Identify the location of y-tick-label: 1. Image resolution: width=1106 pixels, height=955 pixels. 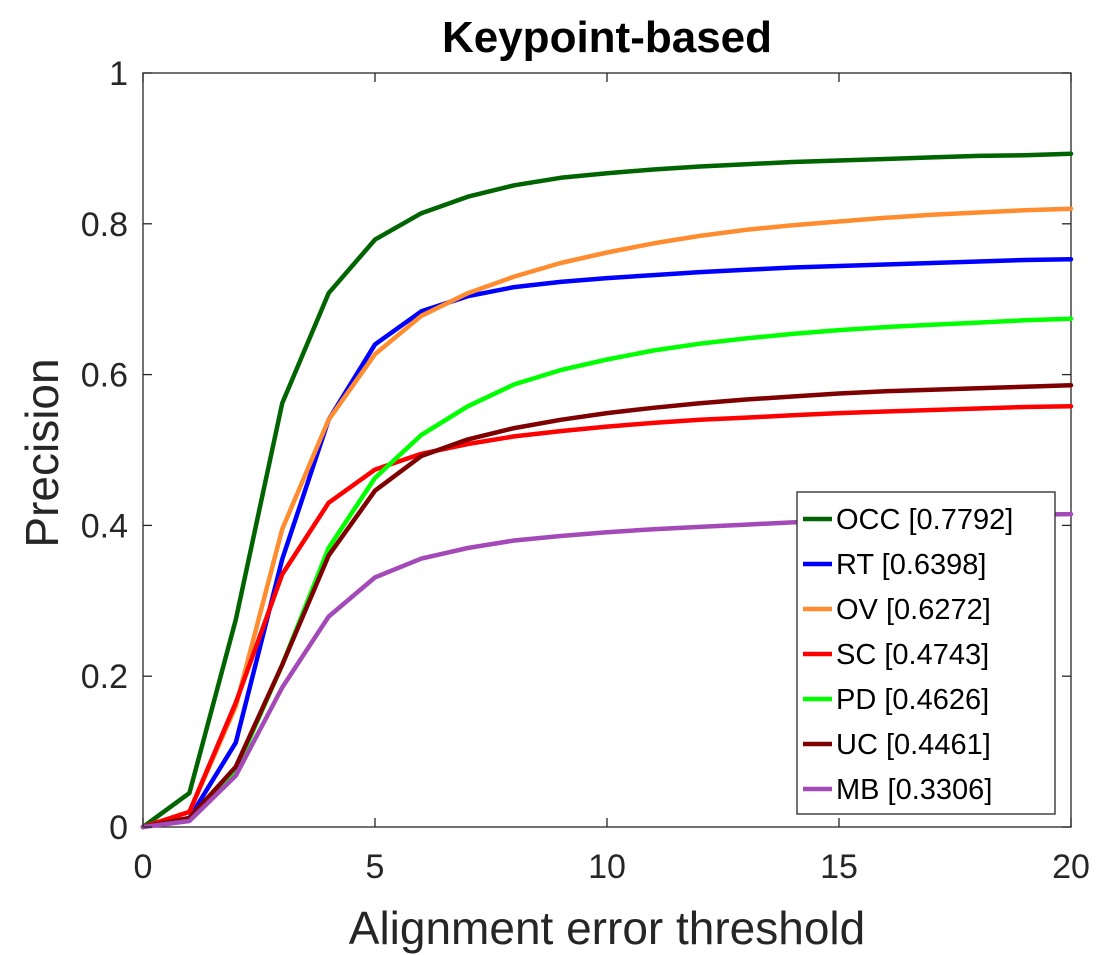
(118, 74).